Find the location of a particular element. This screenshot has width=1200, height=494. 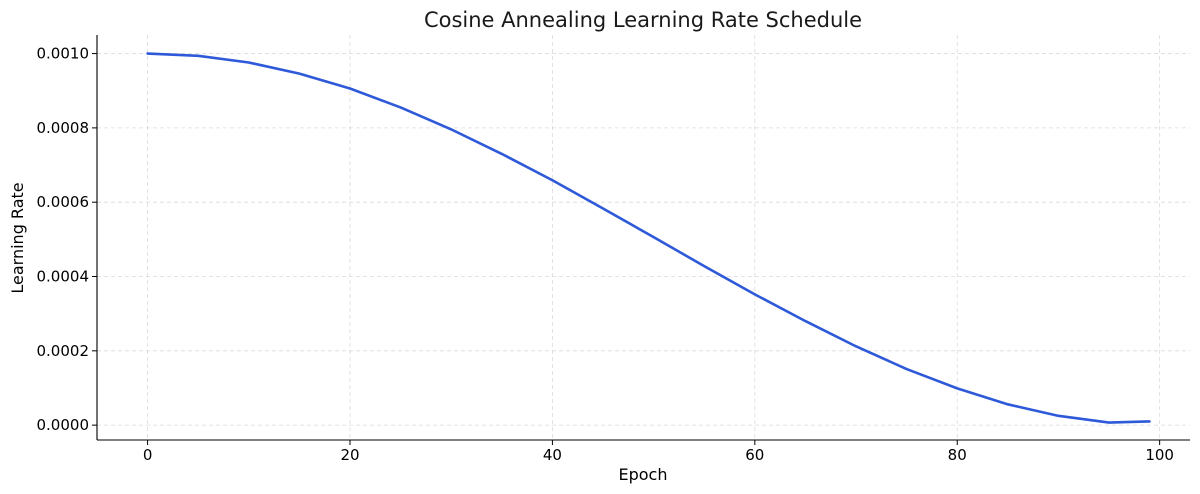

x-tick-label: 100 is located at coordinates (1159, 455).